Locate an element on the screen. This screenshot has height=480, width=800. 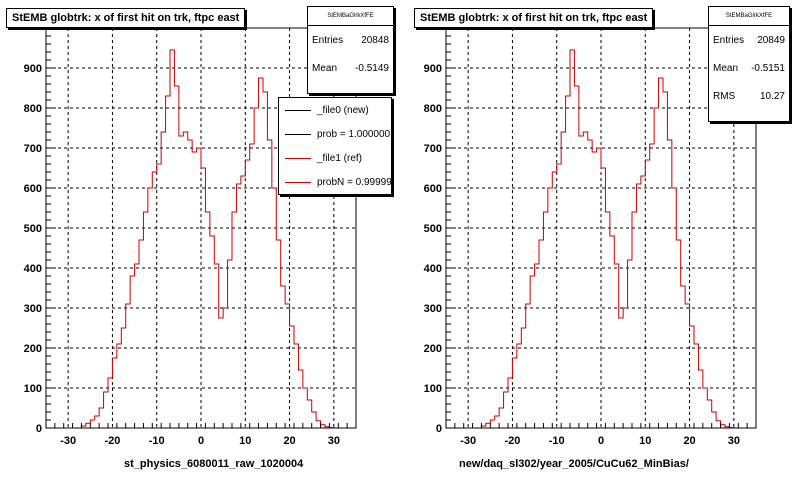
legend-item: probN = 0.999990 is located at coordinates (335, 182).